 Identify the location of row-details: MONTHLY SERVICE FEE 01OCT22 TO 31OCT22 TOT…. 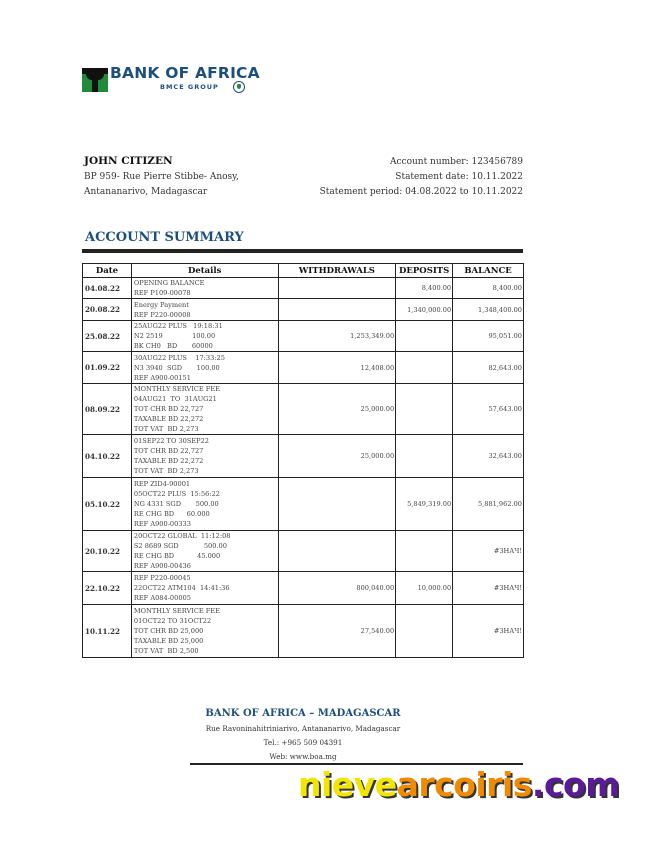
(204, 631).